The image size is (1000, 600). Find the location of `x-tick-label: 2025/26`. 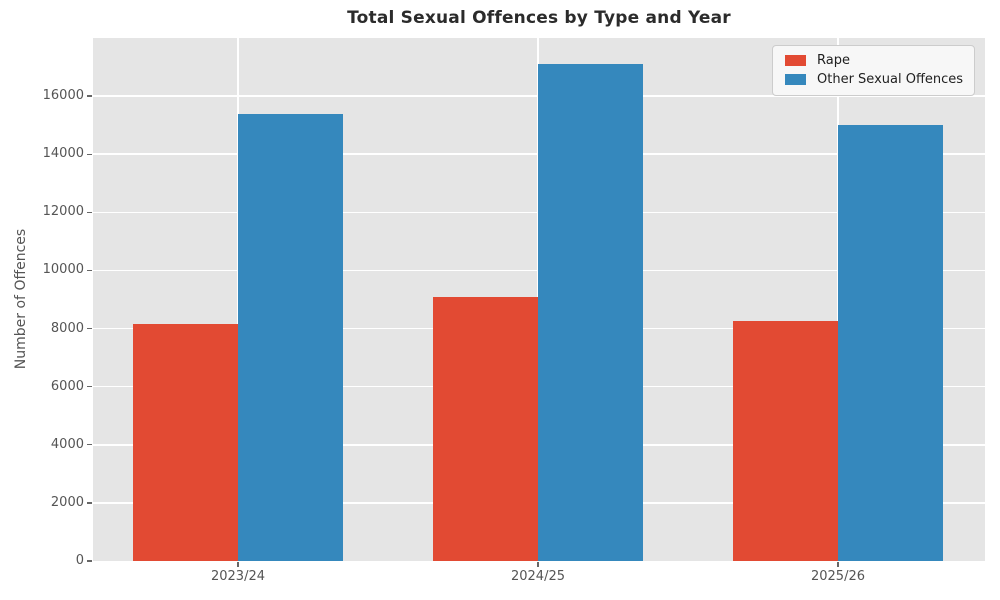

x-tick-label: 2025/26 is located at coordinates (837, 576).